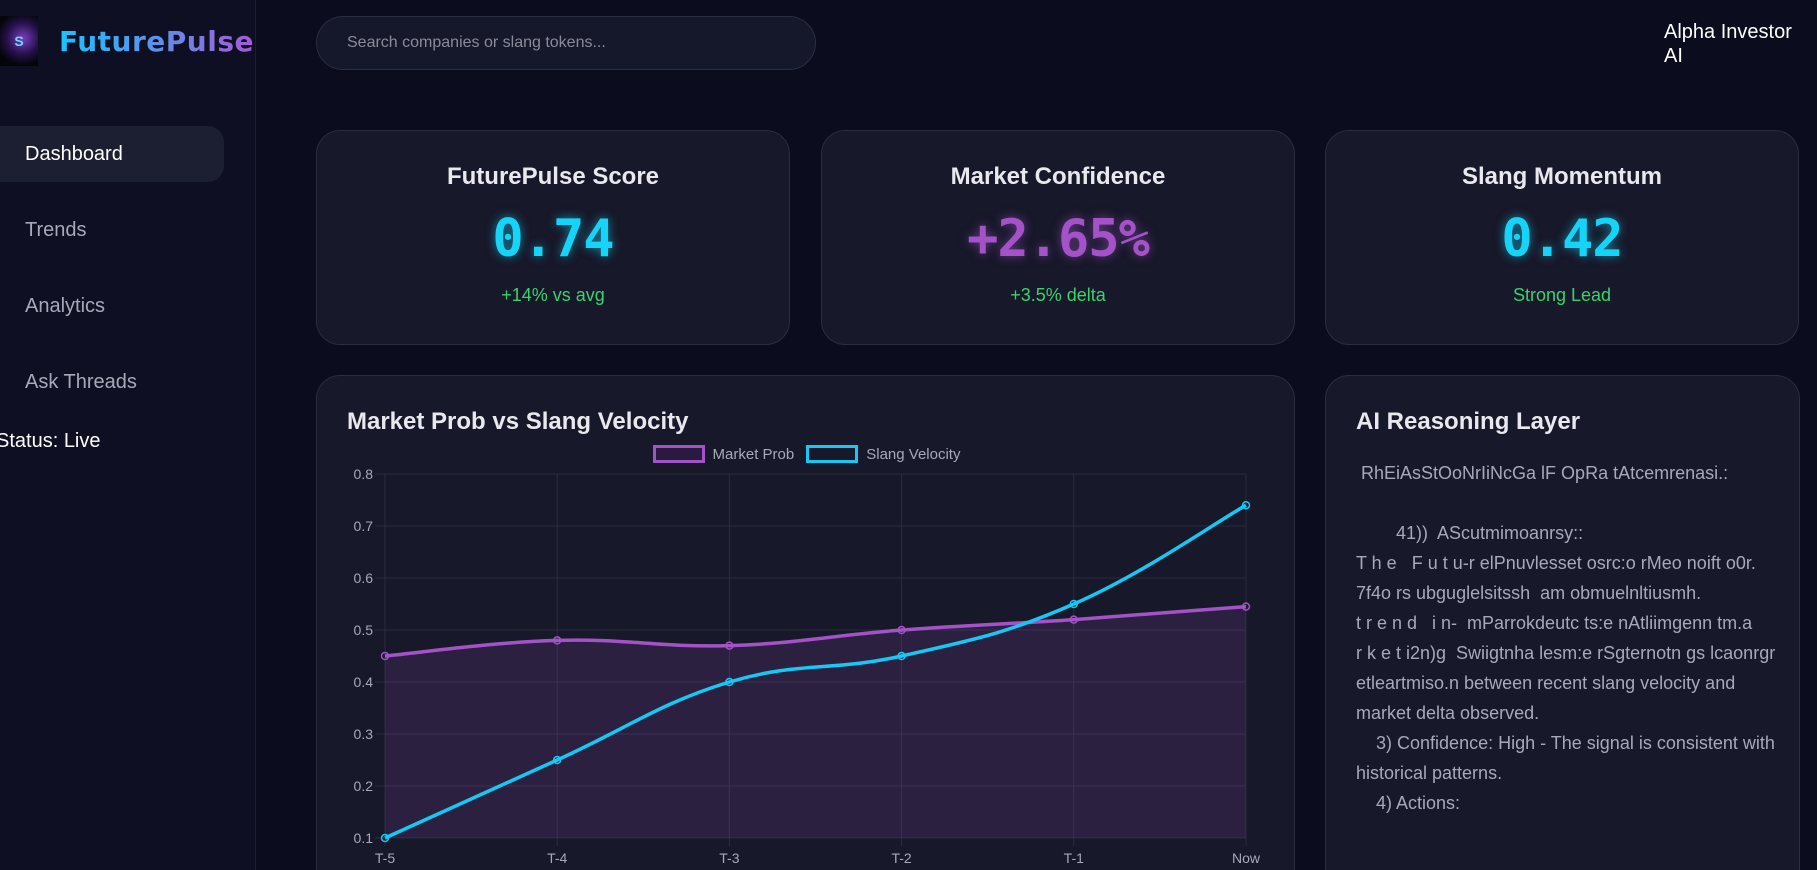 This screenshot has width=1817, height=870. Describe the element at coordinates (557, 858) in the screenshot. I see `x-tick-label: T-4` at that location.